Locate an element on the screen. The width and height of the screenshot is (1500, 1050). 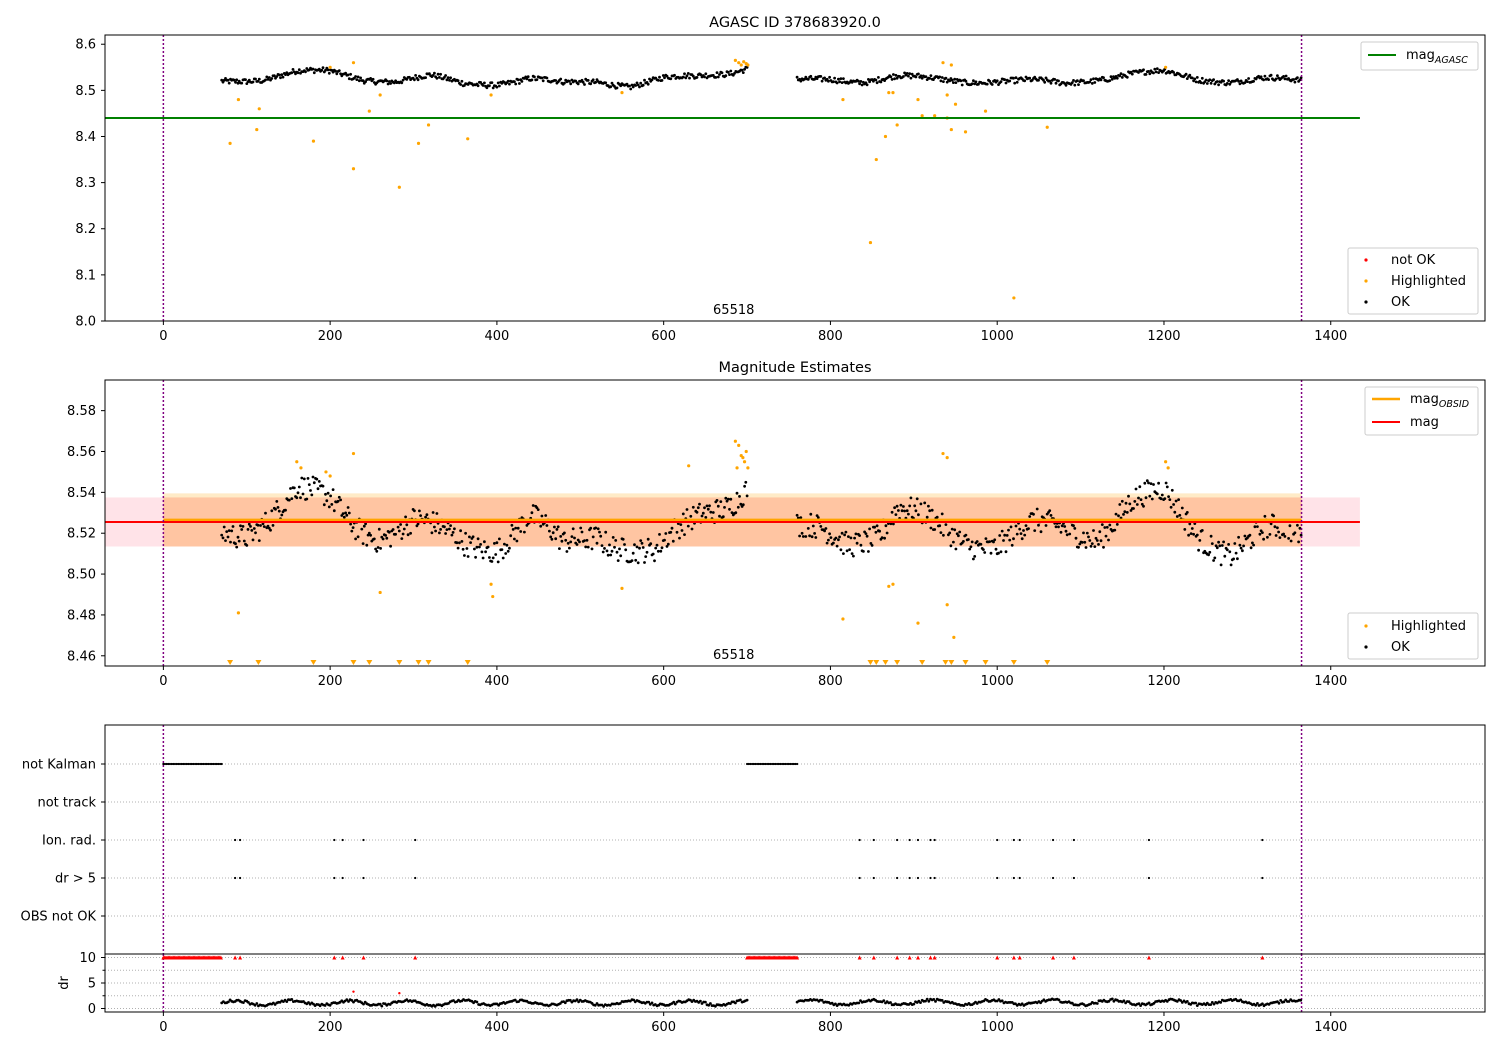
x-tick-label: 800 is located at coordinates (830, 336).